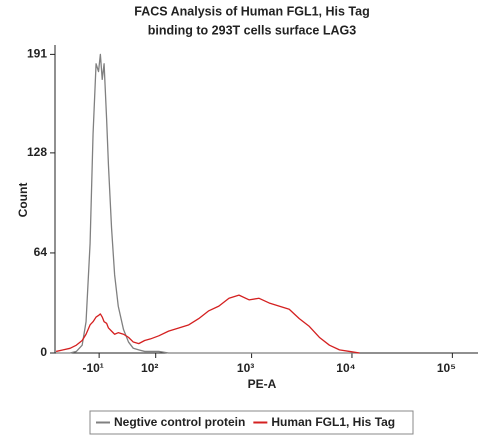 The image size is (482, 439). What do you see at coordinates (245, 368) in the screenshot?
I see `x-tick-label: 10³` at bounding box center [245, 368].